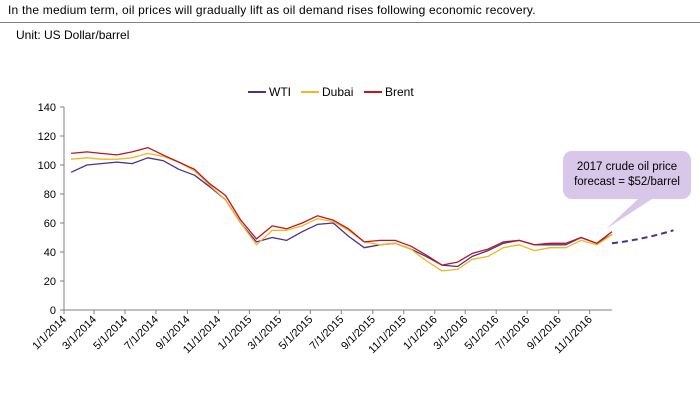 The width and height of the screenshot is (700, 402). What do you see at coordinates (642, 237) in the screenshot?
I see `forecast-dashed-line` at bounding box center [642, 237].